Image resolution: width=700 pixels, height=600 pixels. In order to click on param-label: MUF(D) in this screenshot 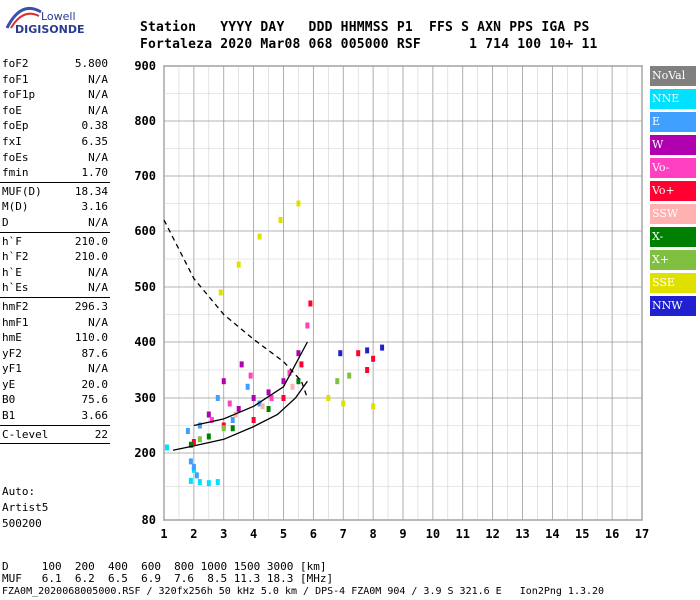, I will do `click(22, 191)`.